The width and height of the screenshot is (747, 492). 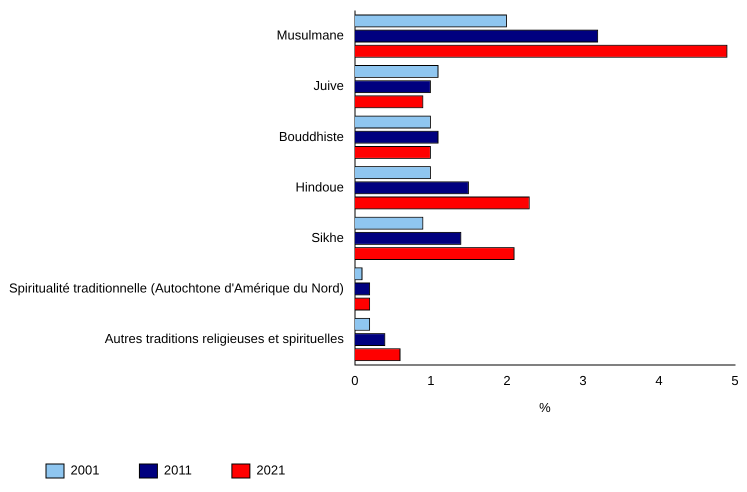 What do you see at coordinates (431, 380) in the screenshot?
I see `x-tick-label: 1` at bounding box center [431, 380].